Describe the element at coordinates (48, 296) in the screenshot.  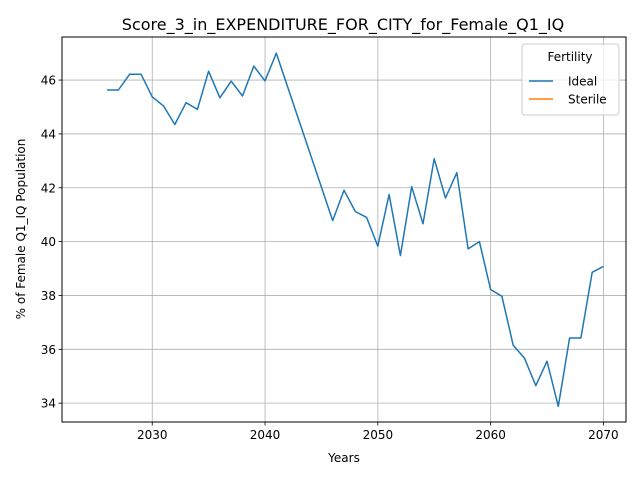
I see `y-tick-label: 38` at that location.